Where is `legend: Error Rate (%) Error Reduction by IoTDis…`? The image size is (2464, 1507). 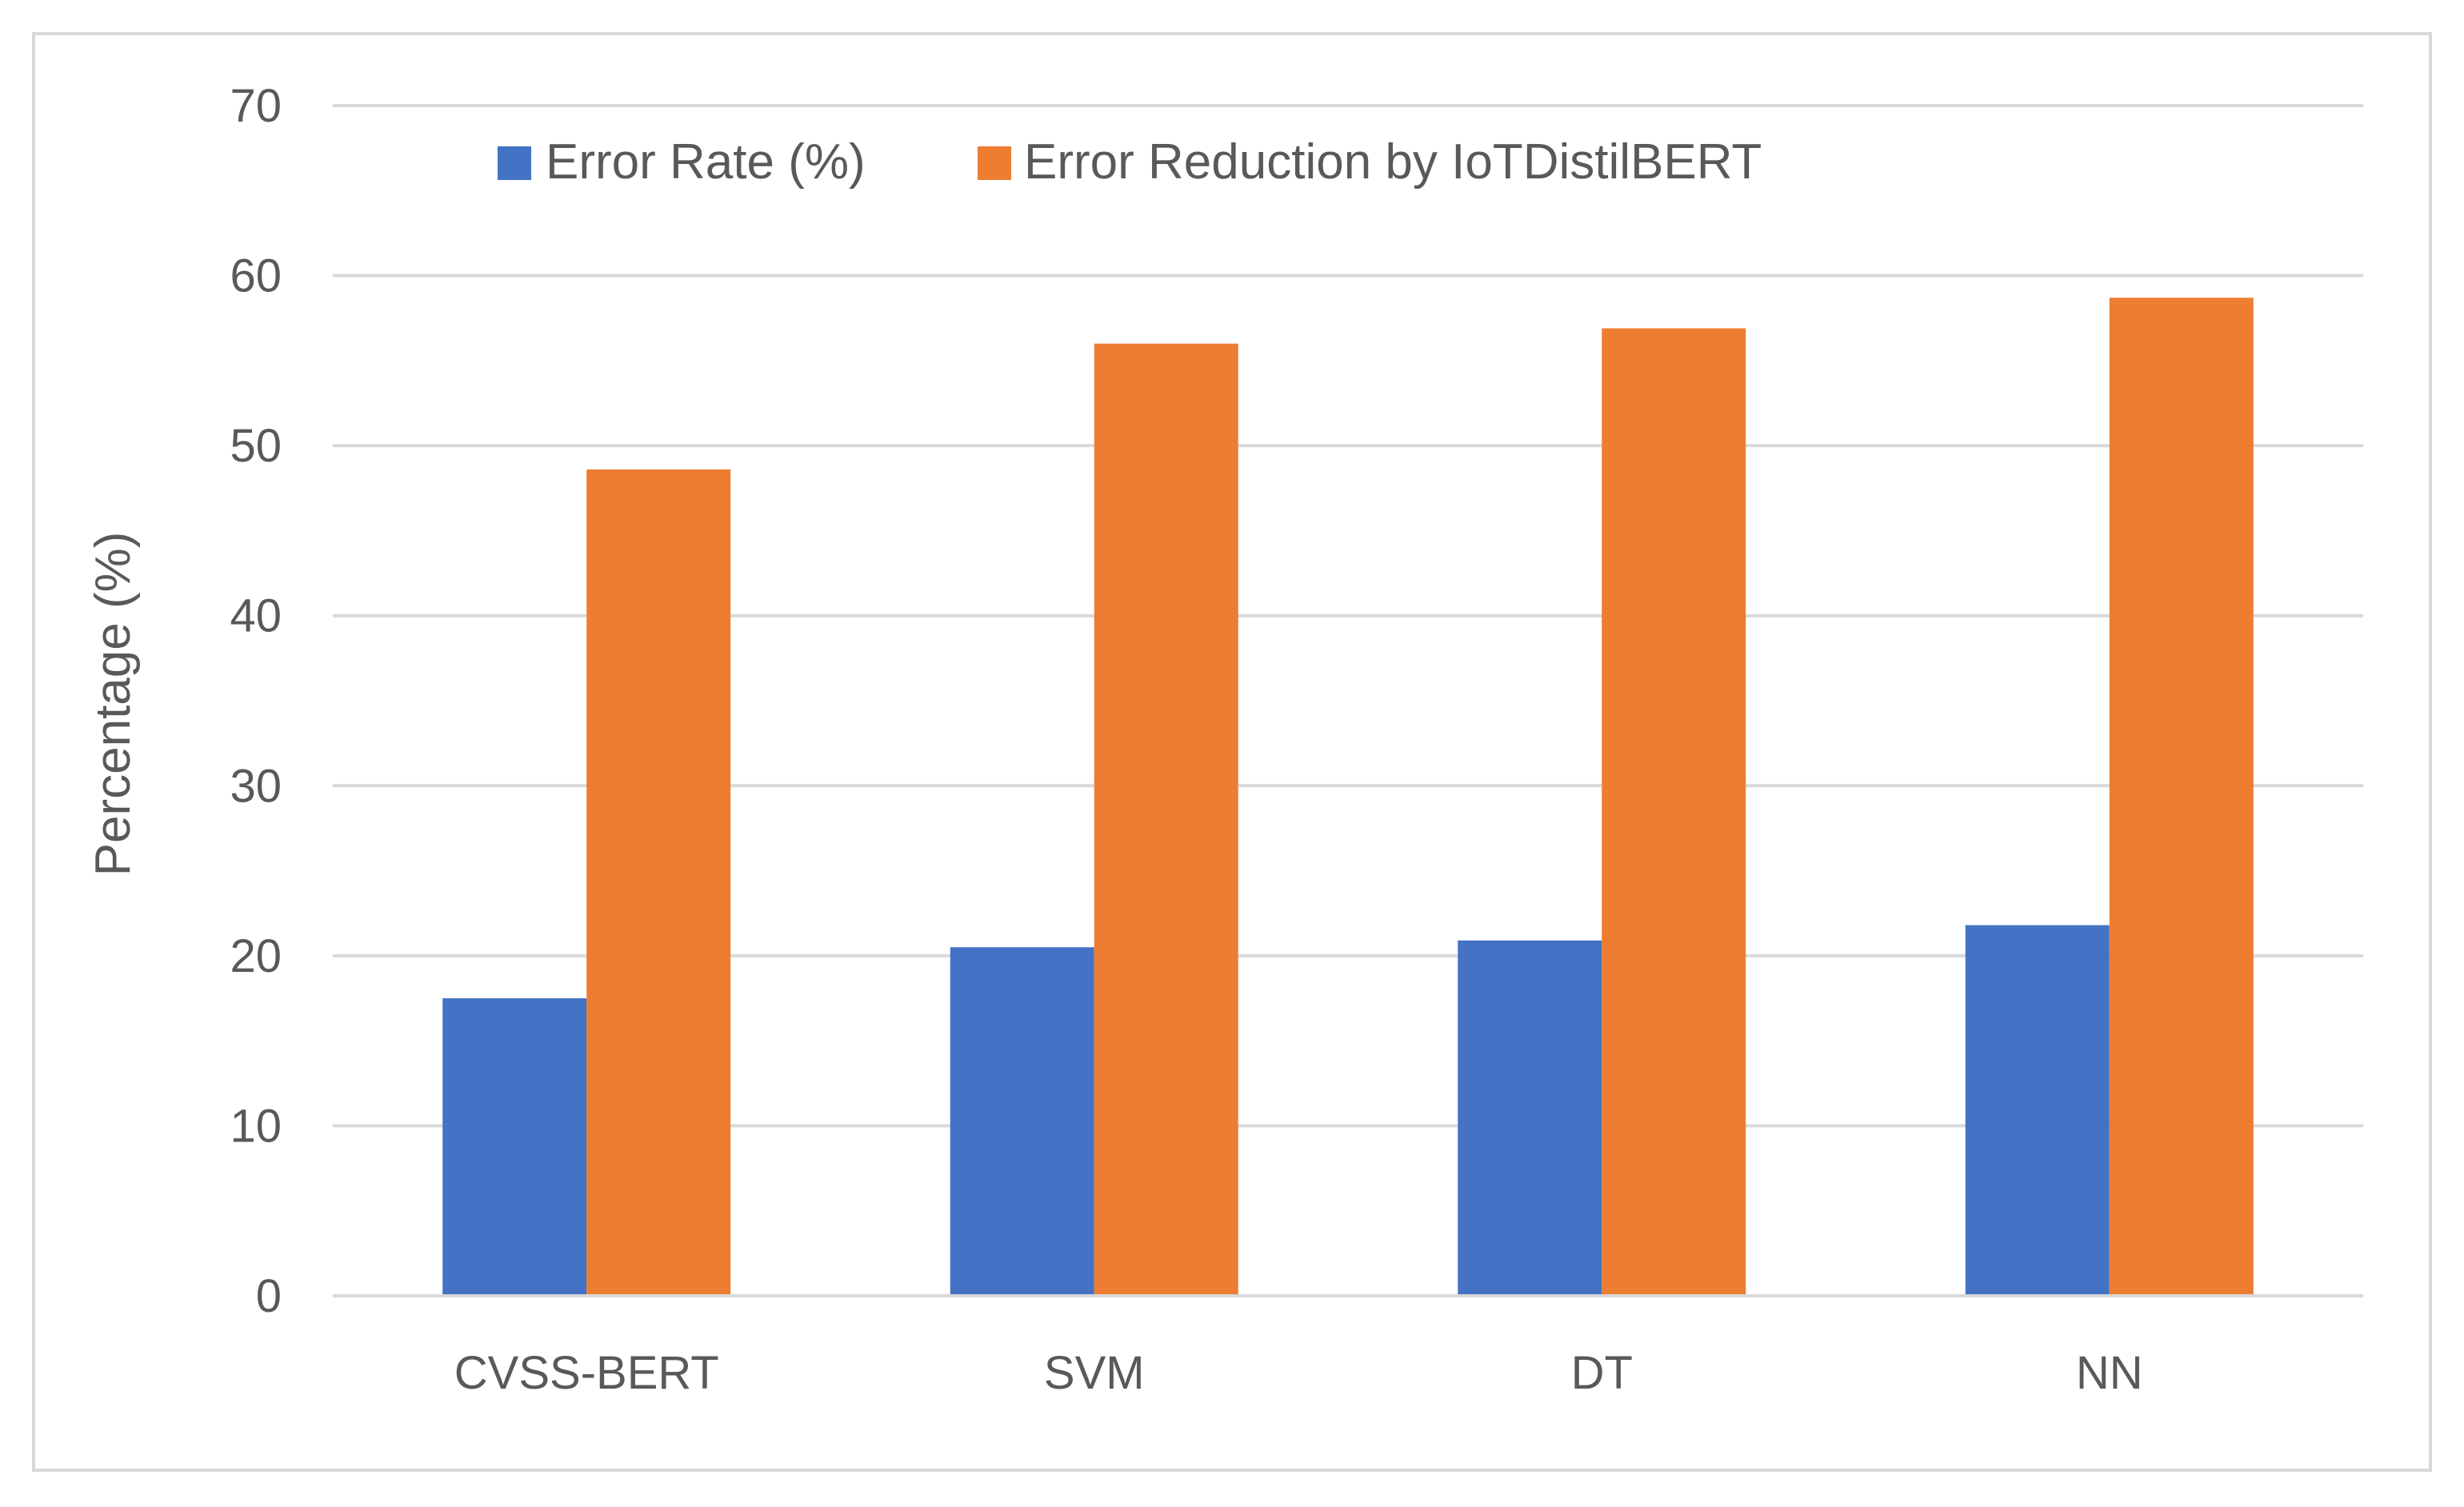 legend: Error Rate (%) Error Reduction by IoTDis… is located at coordinates (1130, 162).